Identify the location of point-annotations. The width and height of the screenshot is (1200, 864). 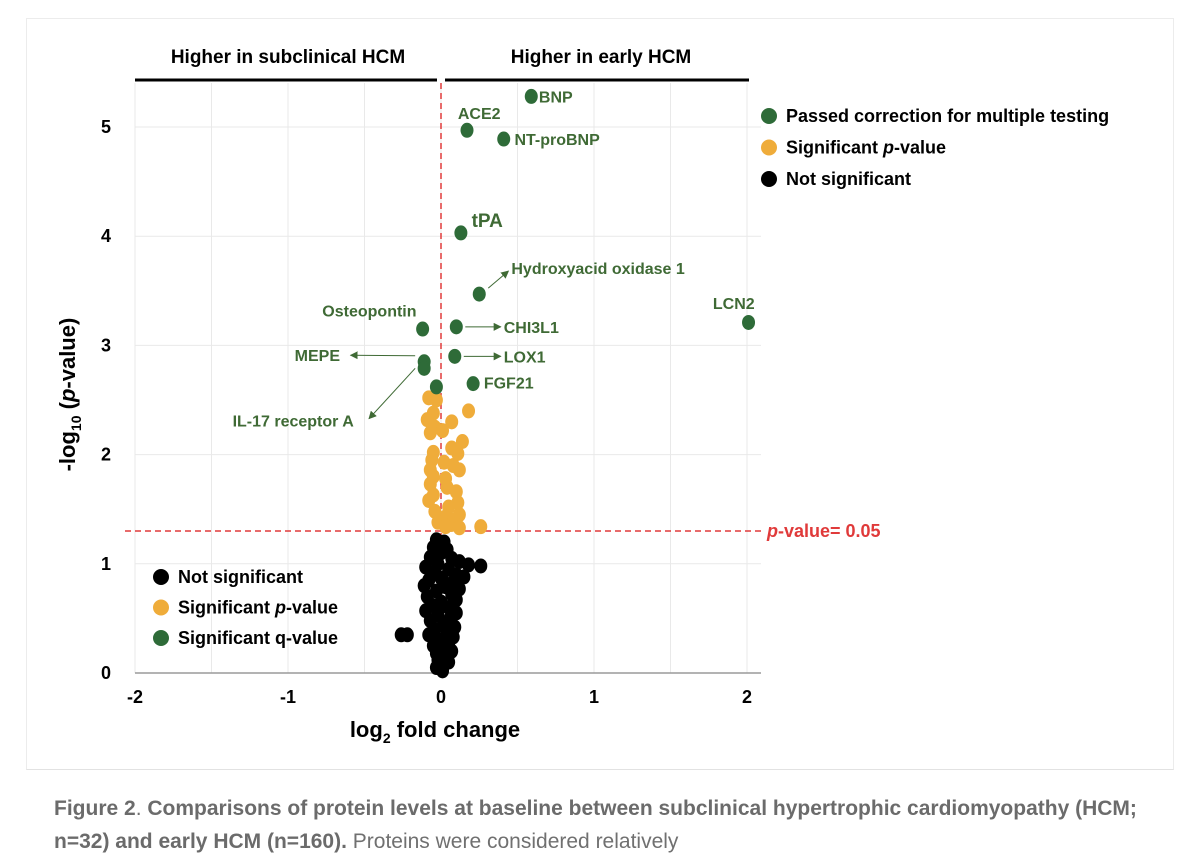
(429, 345).